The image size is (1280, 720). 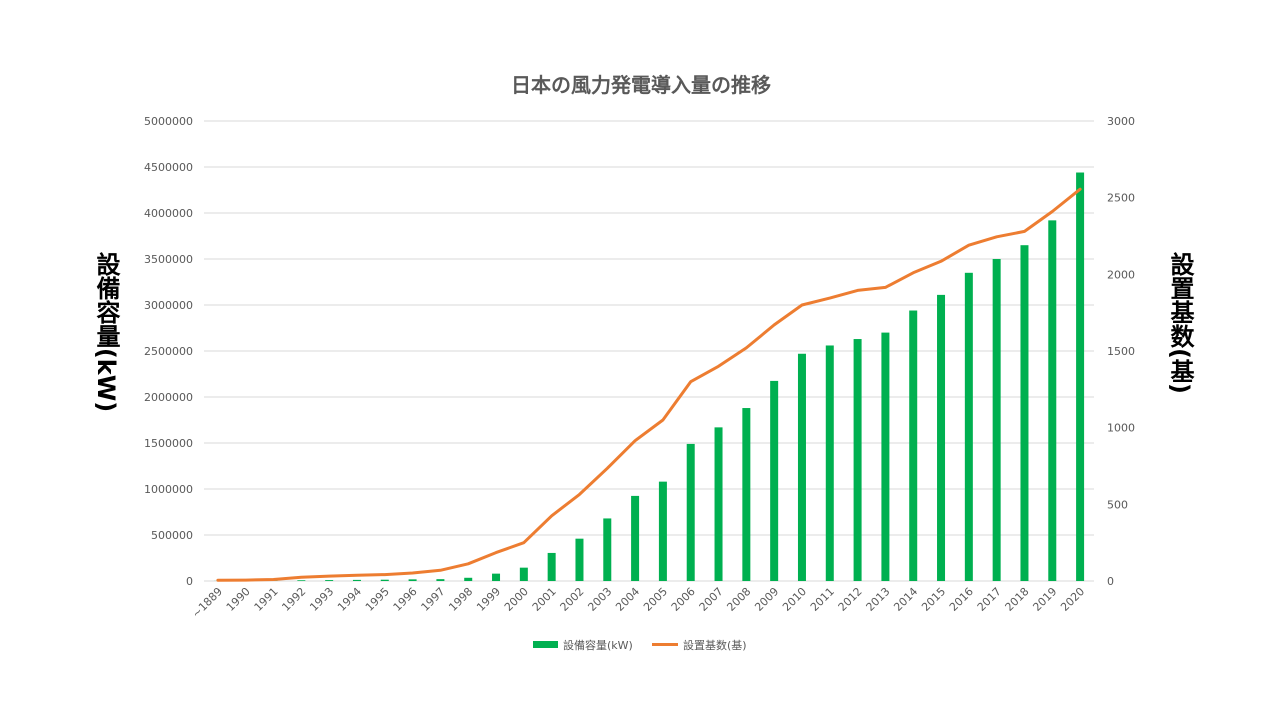 I want to click on x-tick-label: 2009, so click(x=766, y=599).